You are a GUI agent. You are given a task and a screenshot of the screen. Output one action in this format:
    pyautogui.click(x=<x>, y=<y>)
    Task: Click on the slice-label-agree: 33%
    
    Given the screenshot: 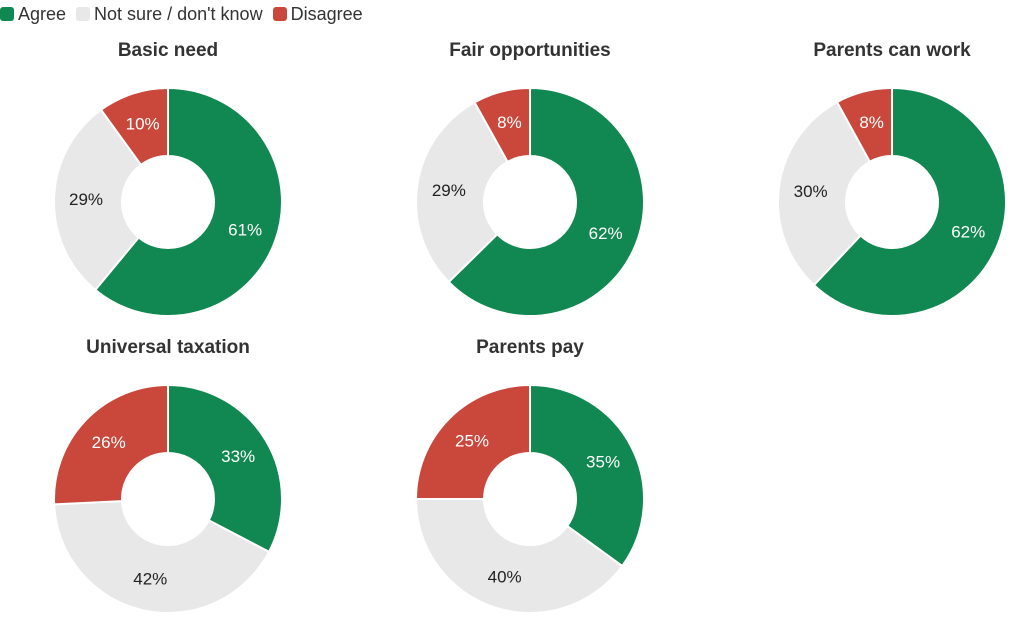 What is the action you would take?
    pyautogui.click(x=238, y=456)
    